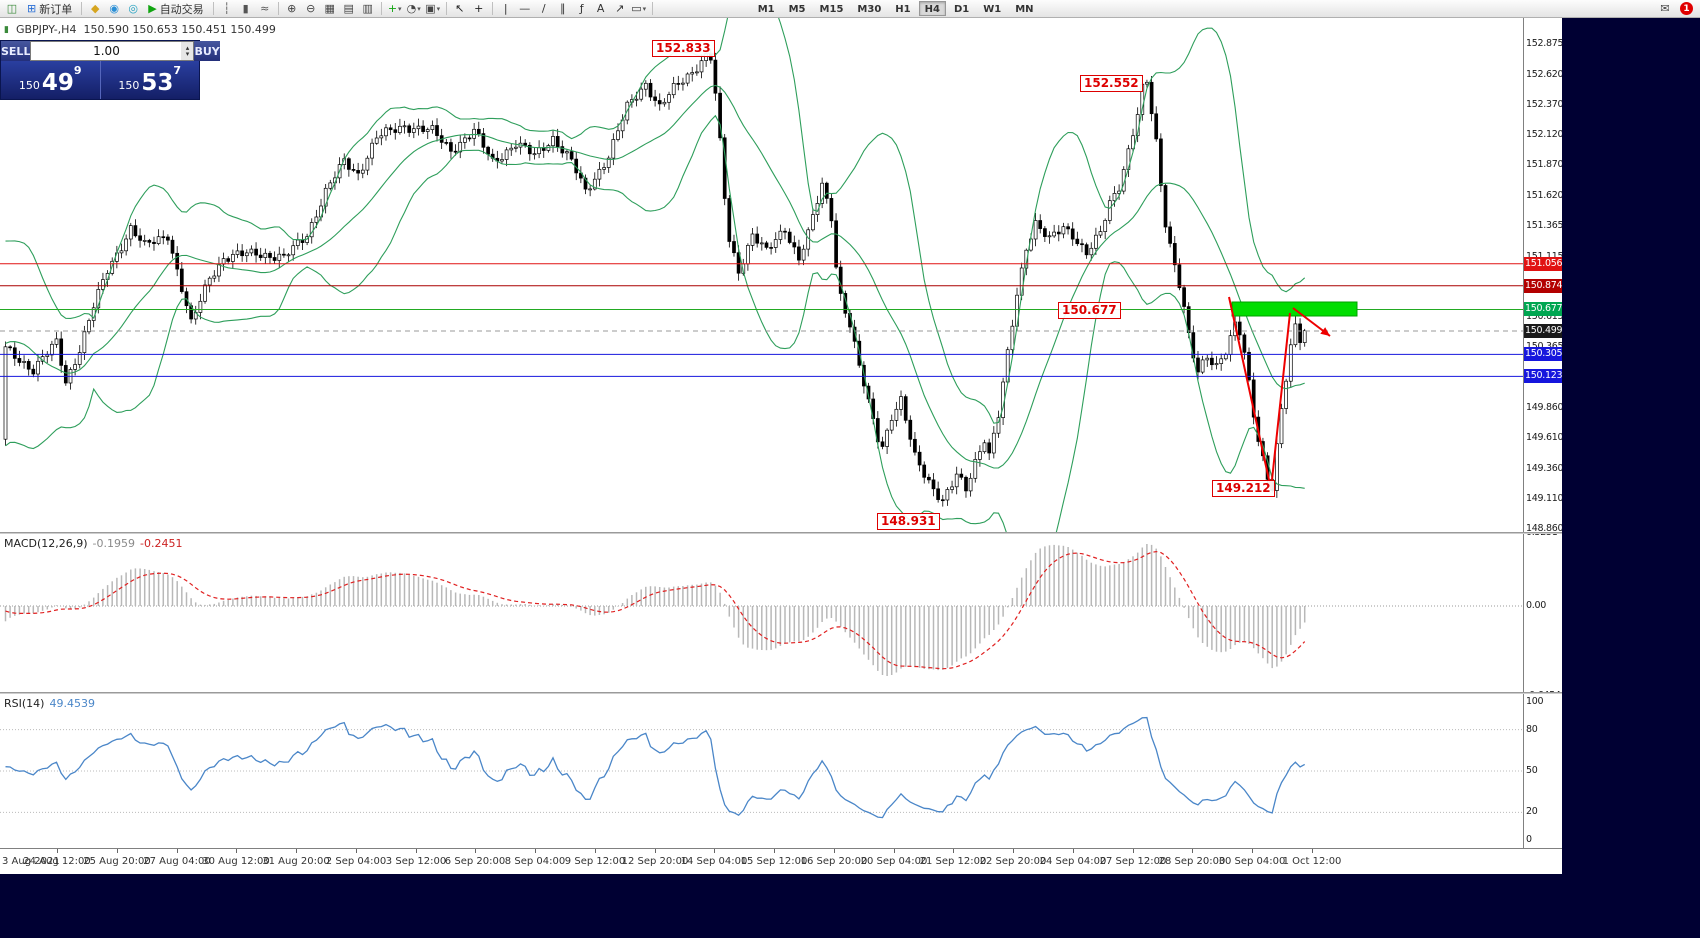  I want to click on fibonacci-icon-glyph: ƒ, so click(581, 8).